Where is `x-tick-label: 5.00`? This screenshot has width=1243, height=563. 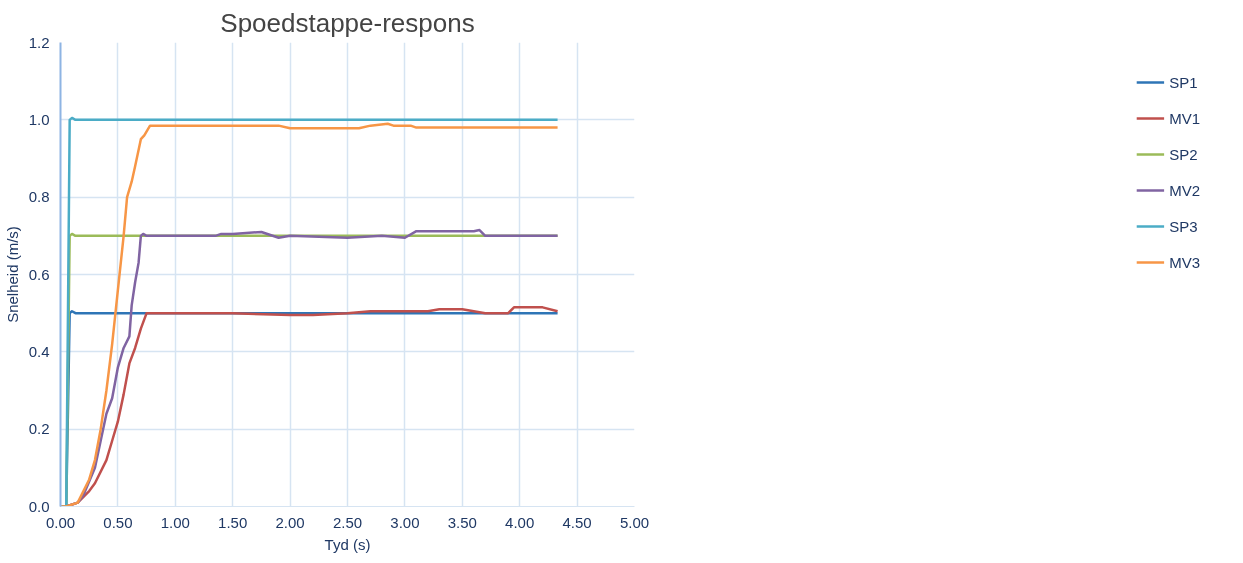 x-tick-label: 5.00 is located at coordinates (634, 522).